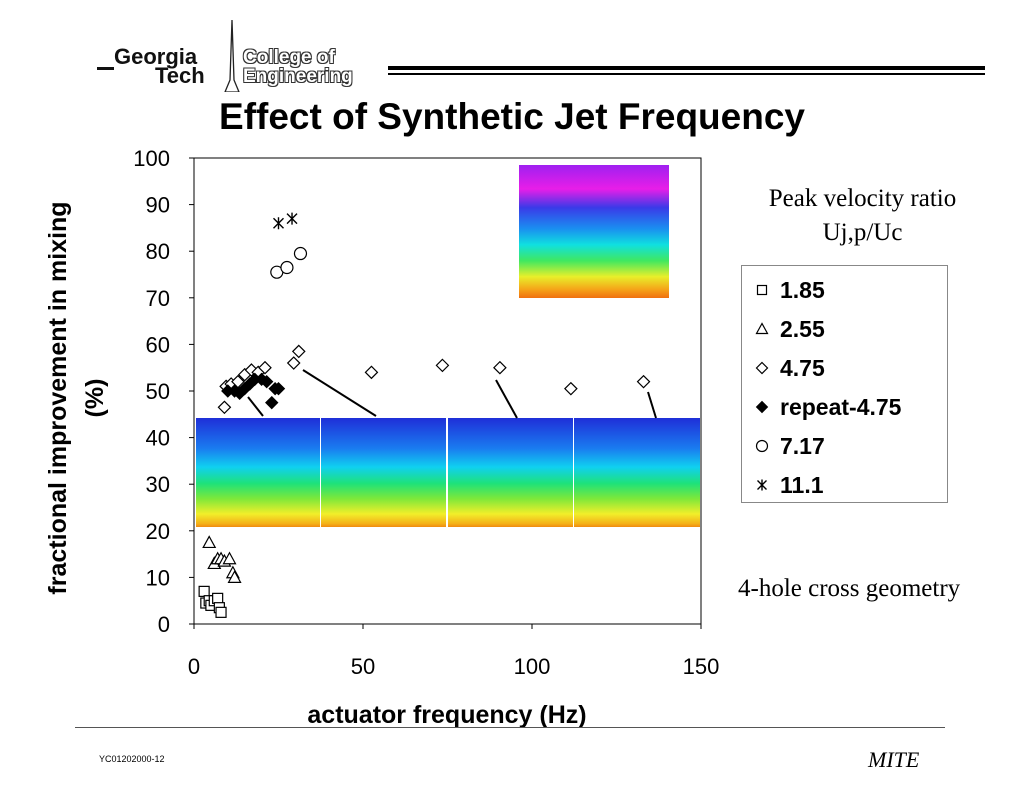 The height and width of the screenshot is (791, 1024). What do you see at coordinates (156, 56) in the screenshot?
I see `logo-georgia-text: Georgia` at bounding box center [156, 56].